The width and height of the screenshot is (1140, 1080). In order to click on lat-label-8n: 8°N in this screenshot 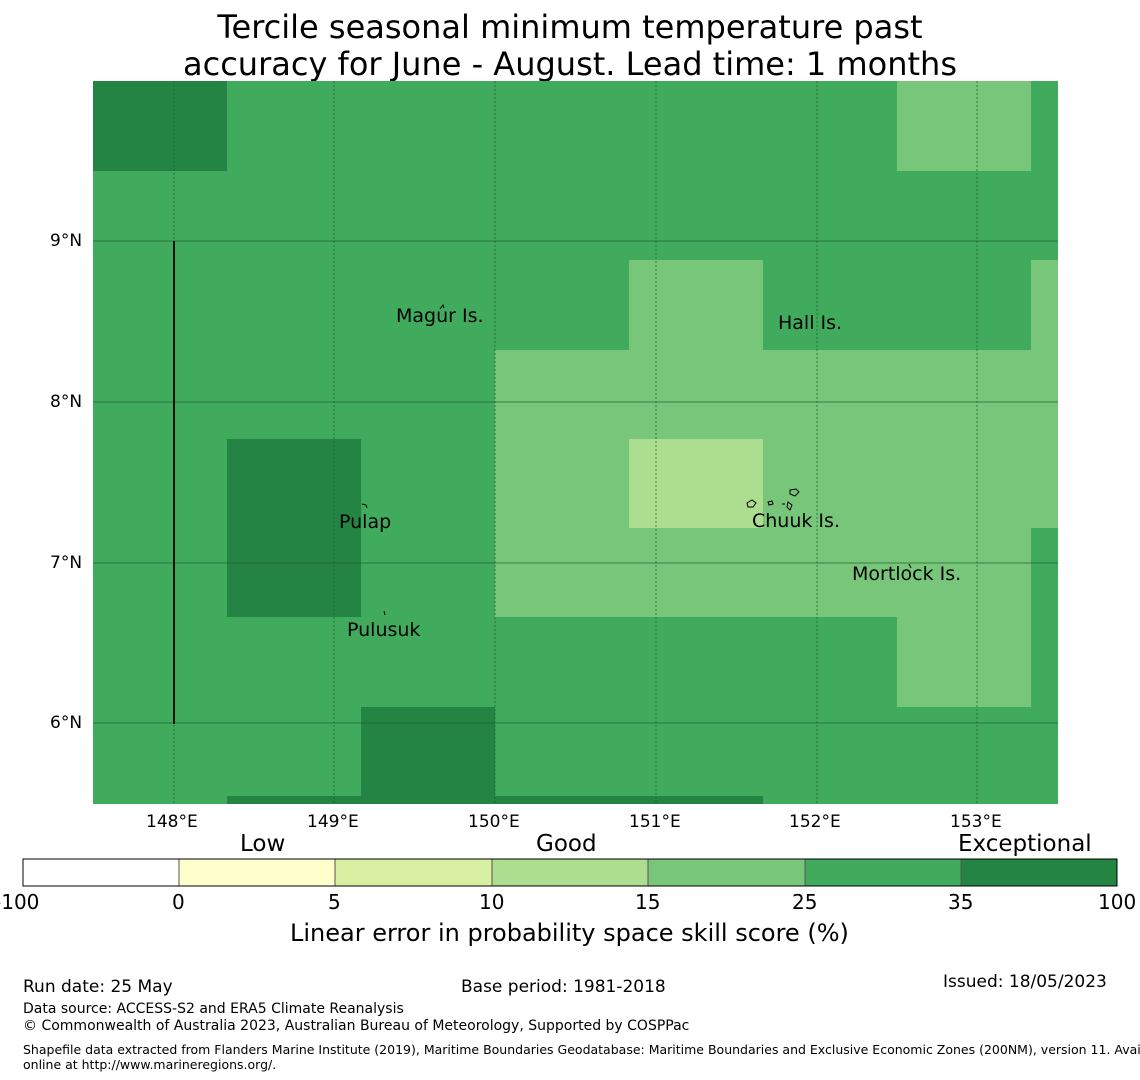, I will do `click(66, 402)`.